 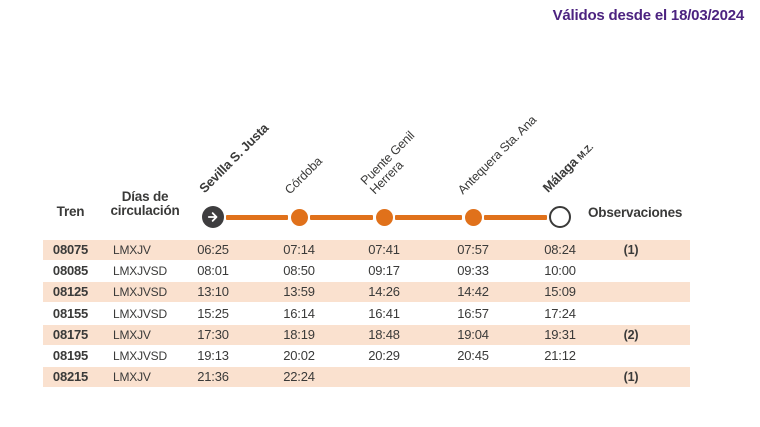 I want to click on station-label-antequera-sta-ana: Antequera Sta. Ana, so click(x=497, y=154).